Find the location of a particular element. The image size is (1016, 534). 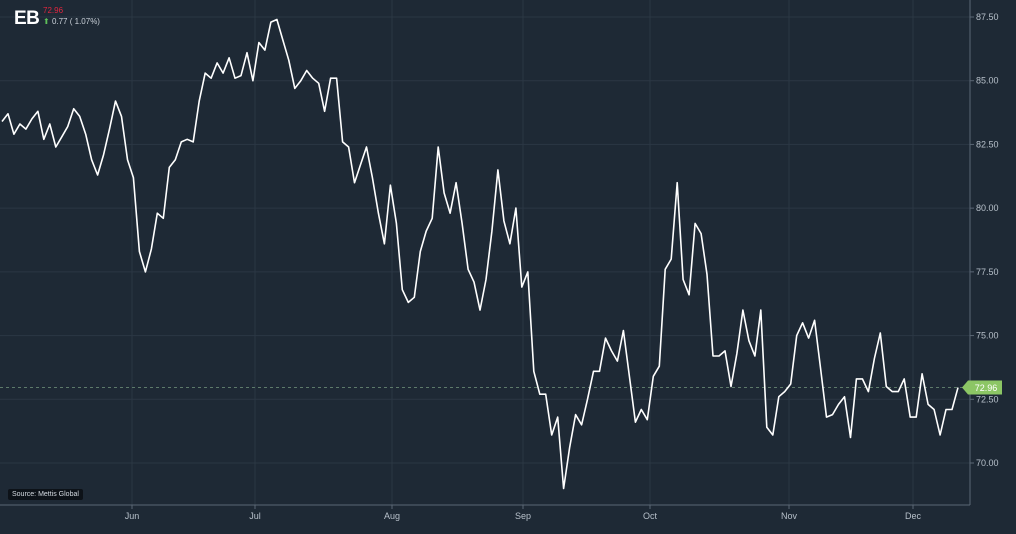

ticker-symbol: EB is located at coordinates (27, 18).